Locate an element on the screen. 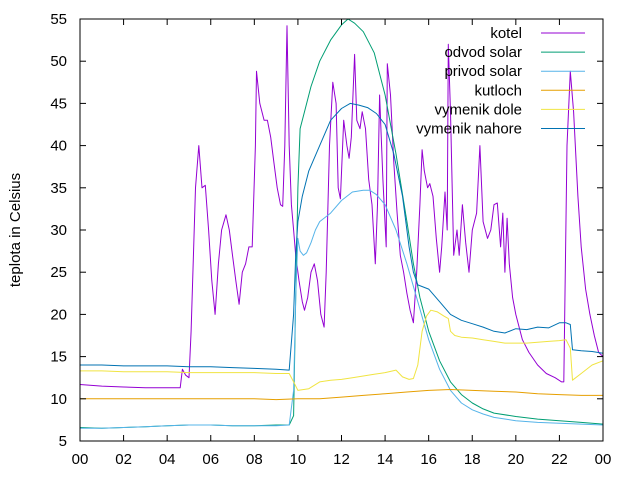  legend-label: kotel is located at coordinates (506, 33).